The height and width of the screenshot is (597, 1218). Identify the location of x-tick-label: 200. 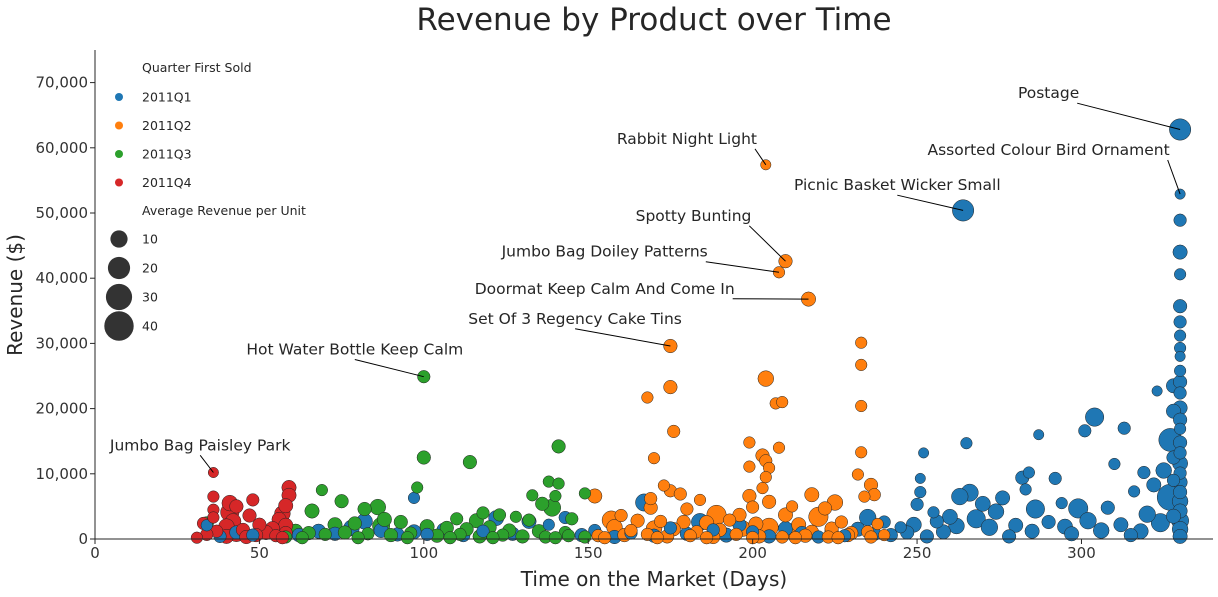
(752, 553).